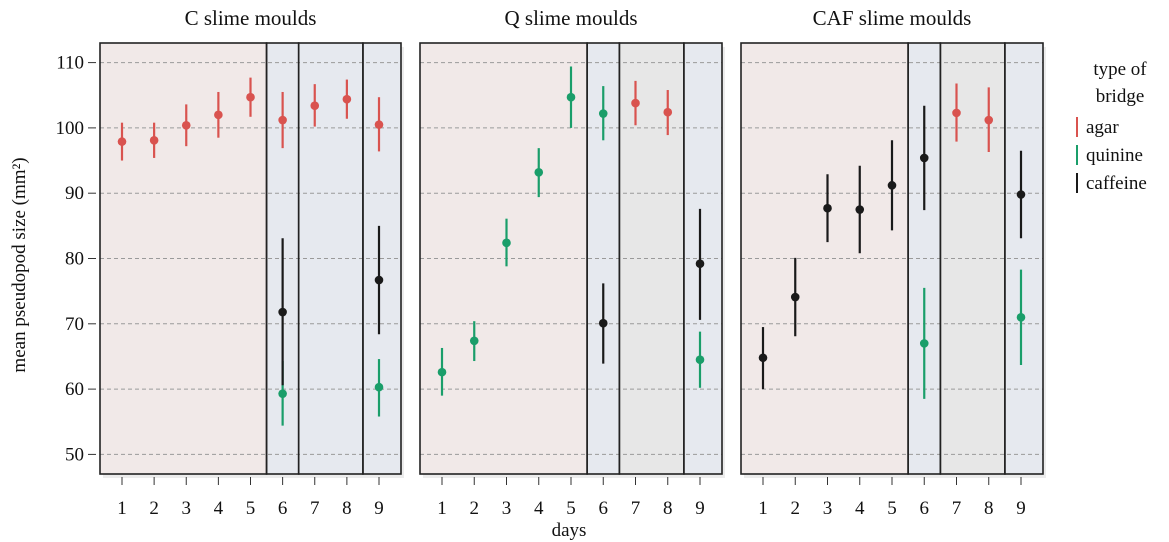  I want to click on y-tick-label: 100, so click(70, 128).